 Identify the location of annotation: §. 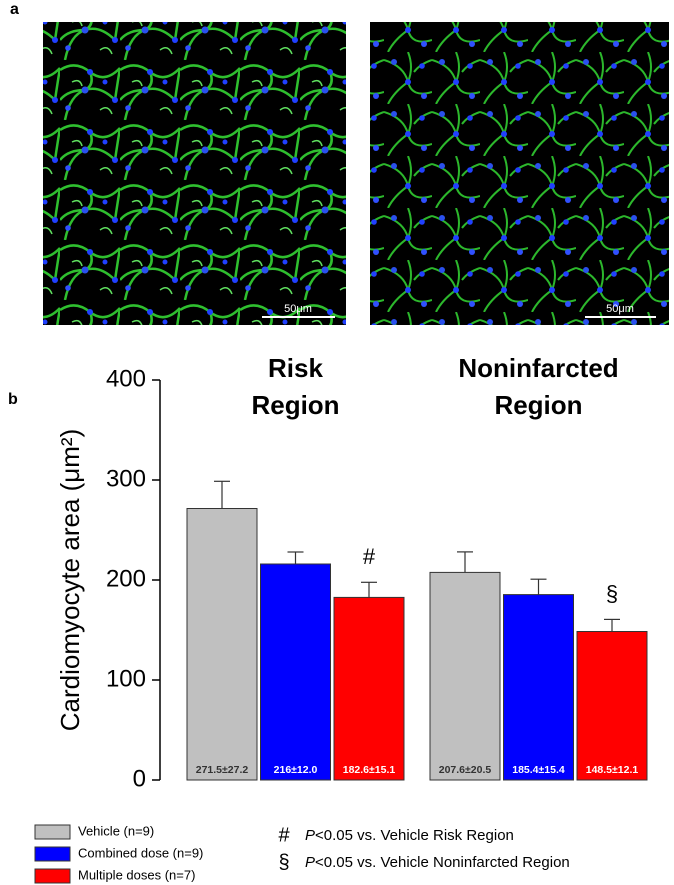
(612, 593).